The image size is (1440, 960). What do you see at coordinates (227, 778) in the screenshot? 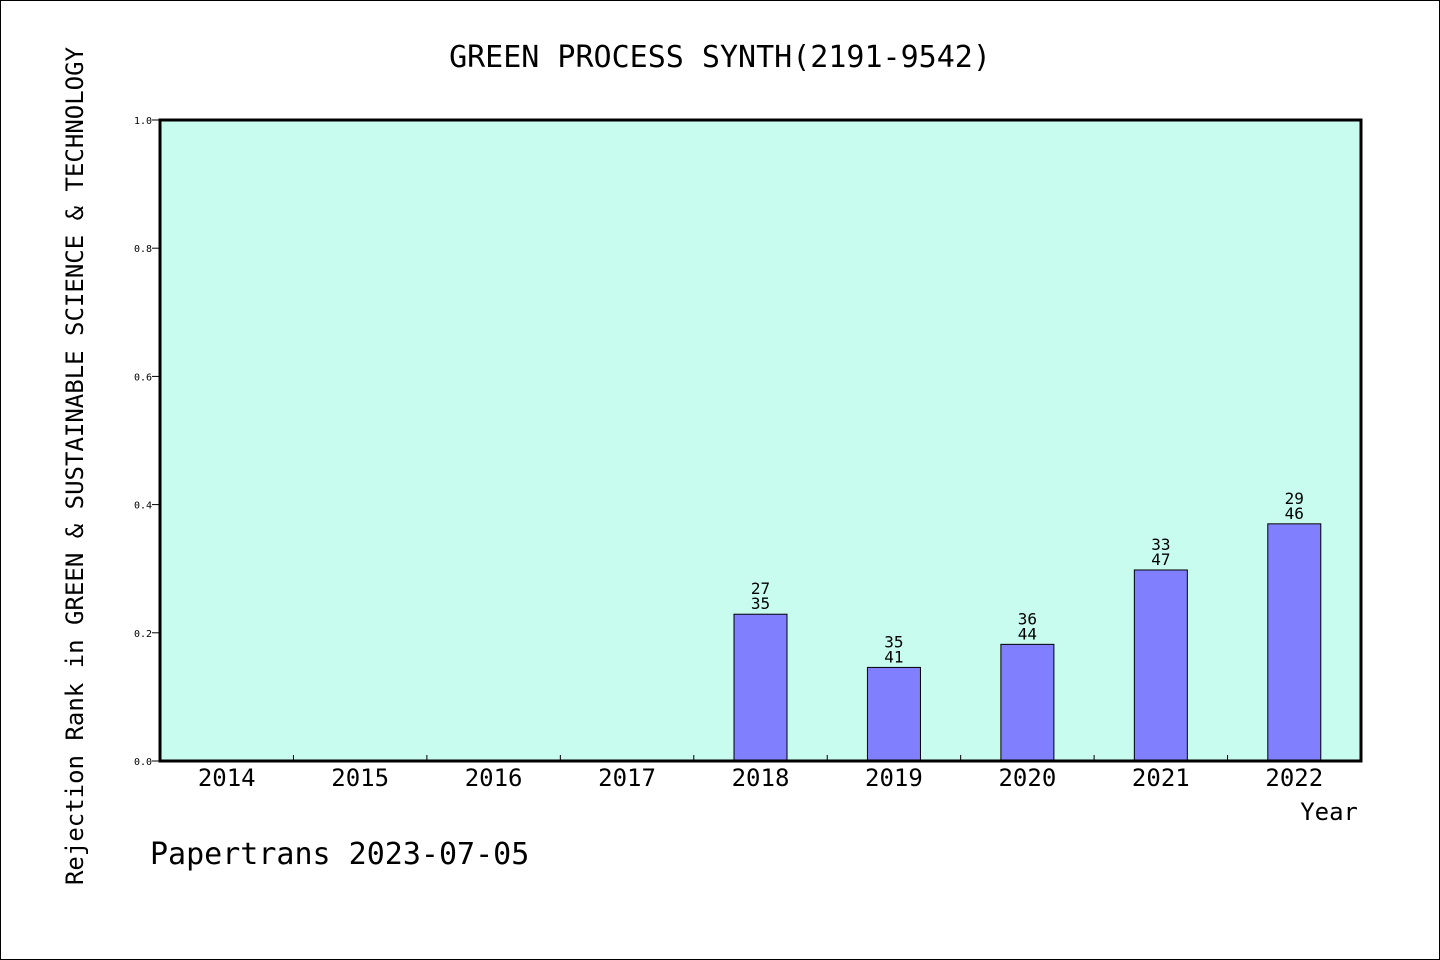
I see `x-tick-label: 2014` at bounding box center [227, 778].